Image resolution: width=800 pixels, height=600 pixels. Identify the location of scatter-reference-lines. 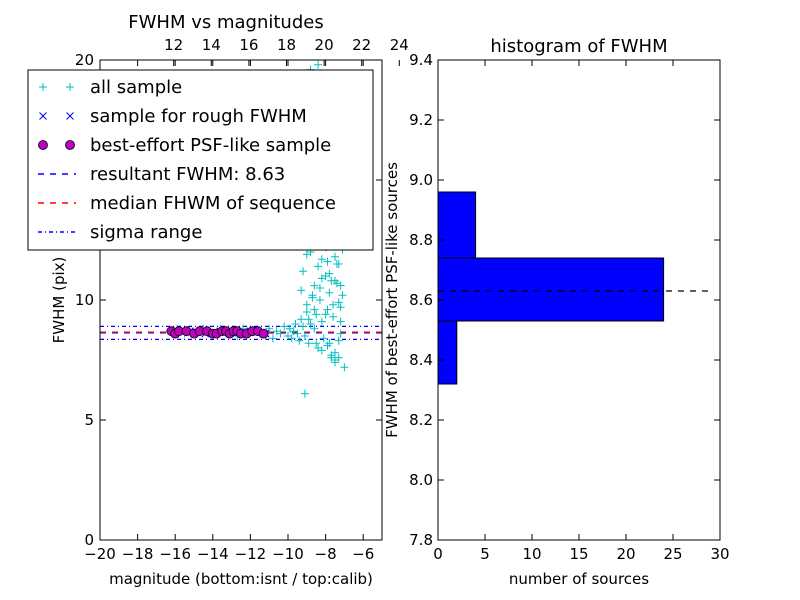
(241, 332).